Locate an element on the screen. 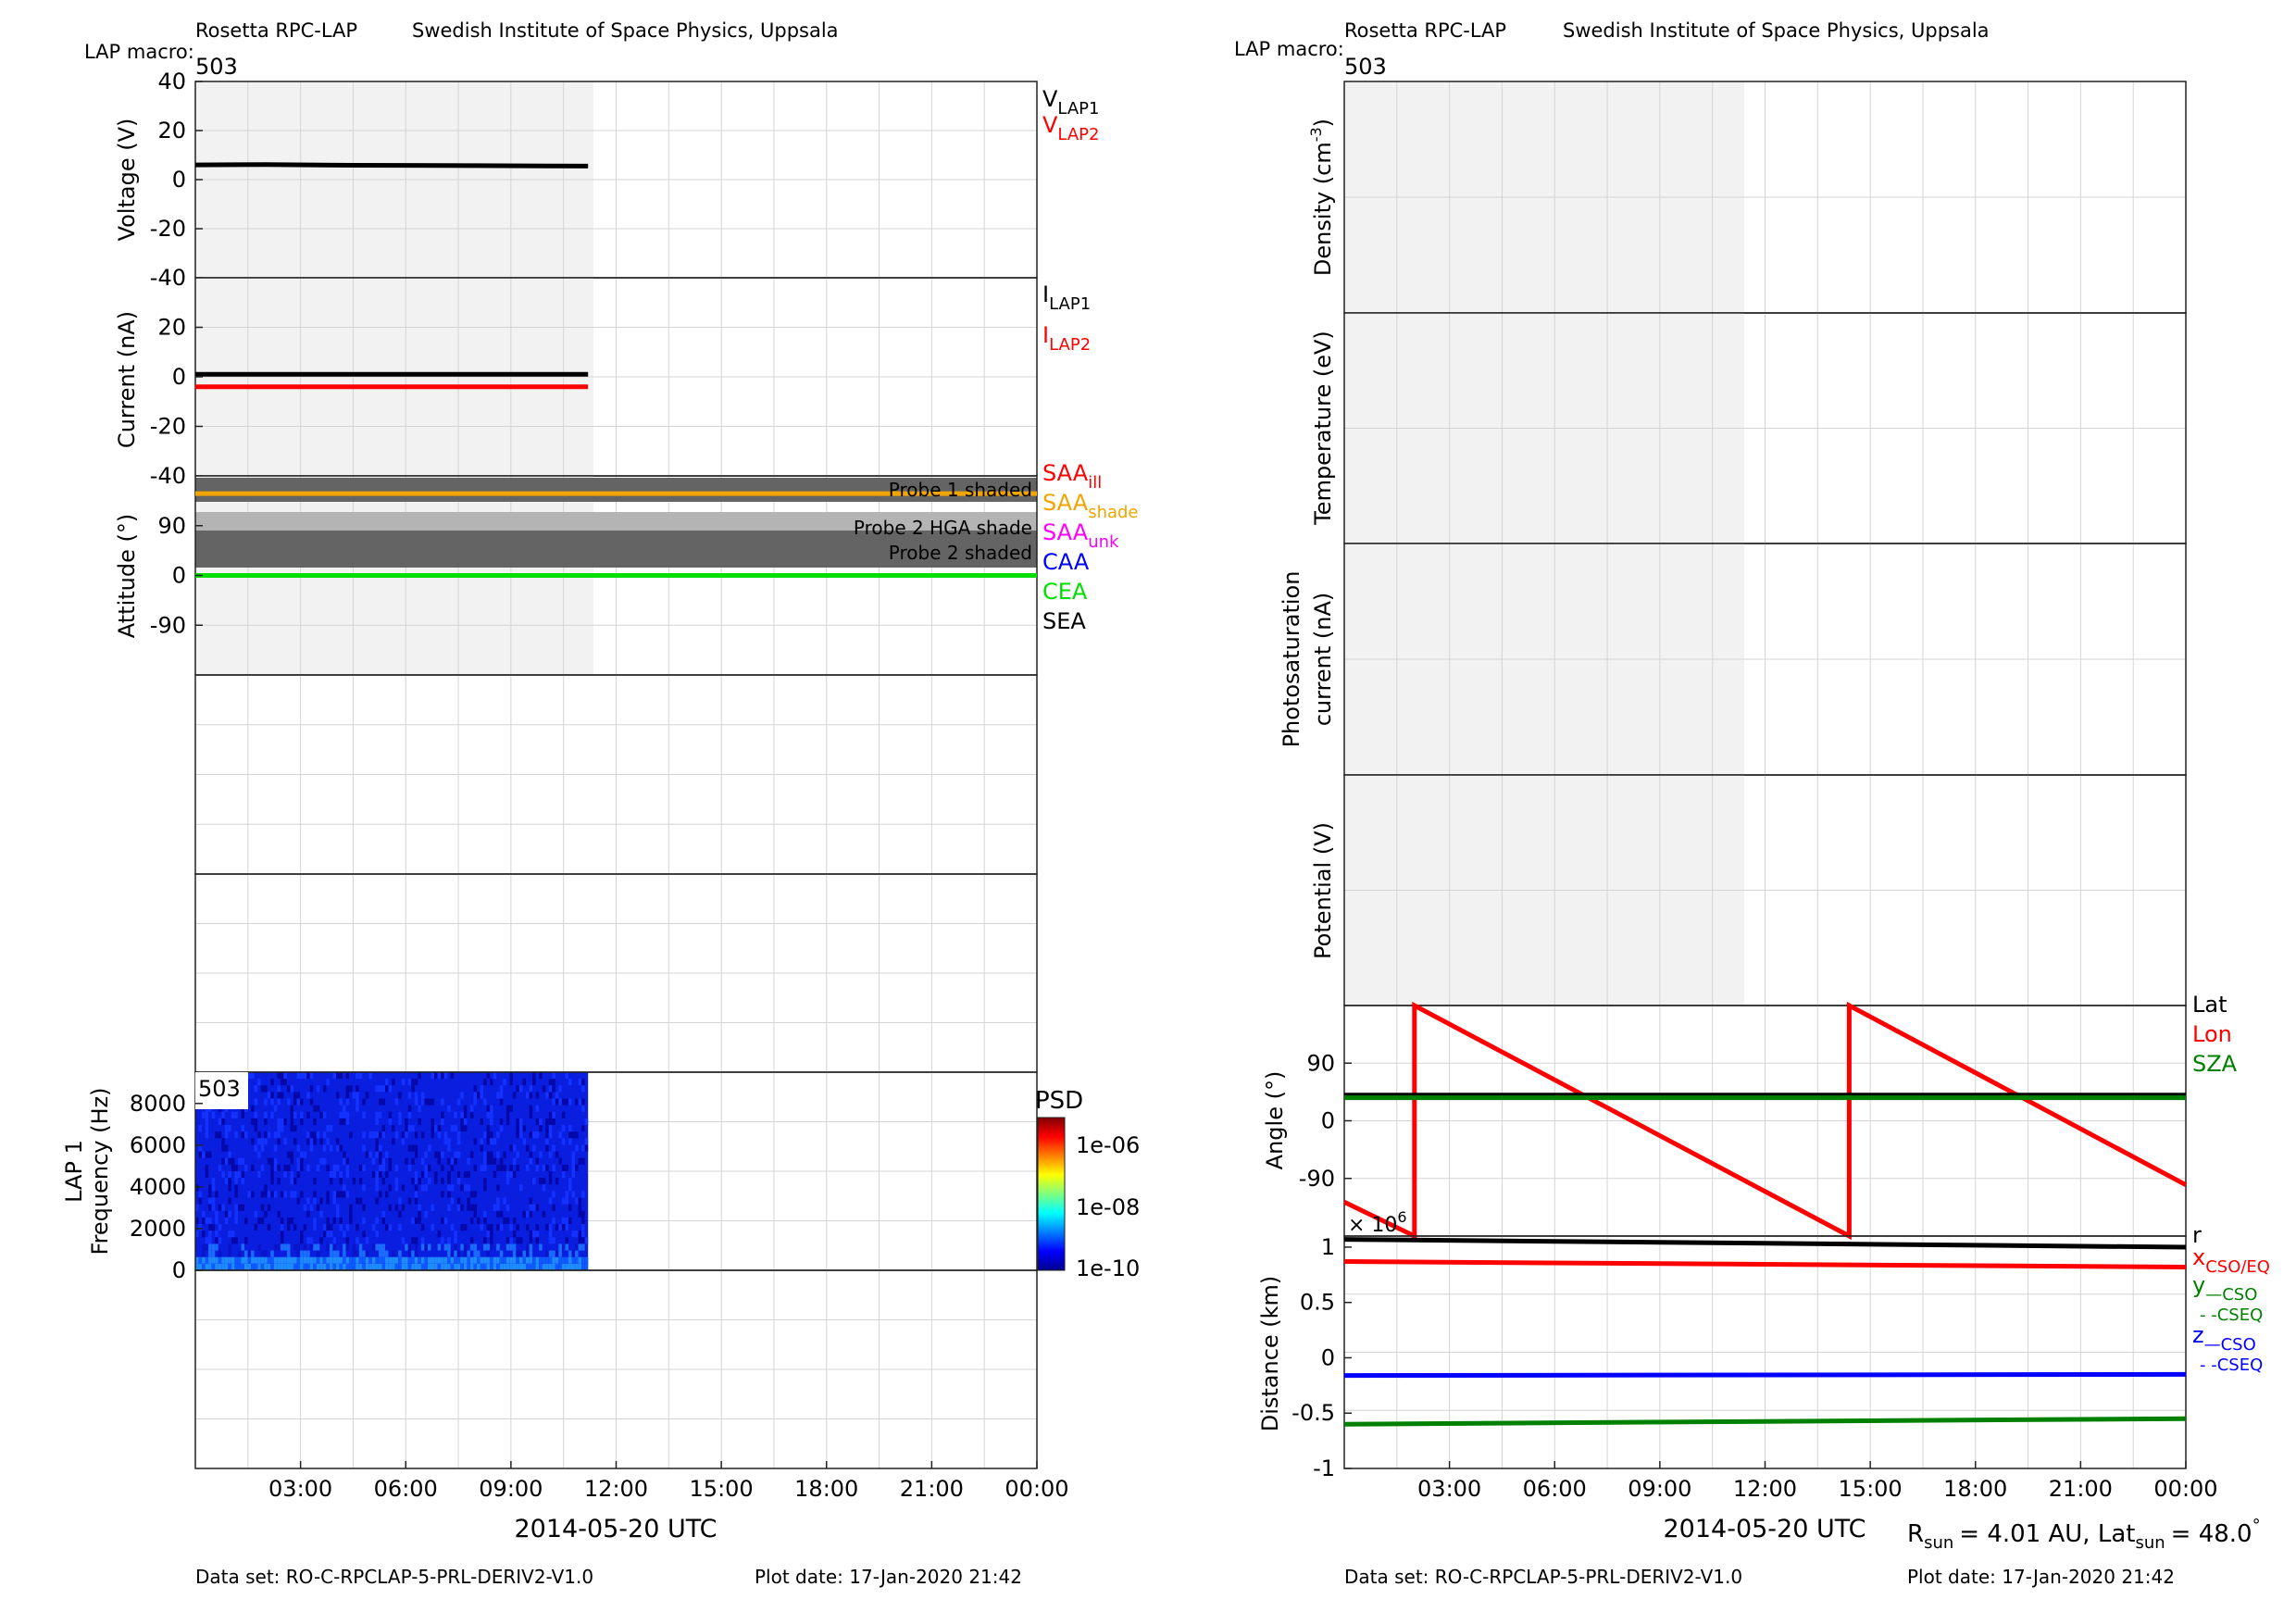 This screenshot has width=2296, height=1624. annotation-probe1-shaded: Probe 1 shaded is located at coordinates (960, 490).